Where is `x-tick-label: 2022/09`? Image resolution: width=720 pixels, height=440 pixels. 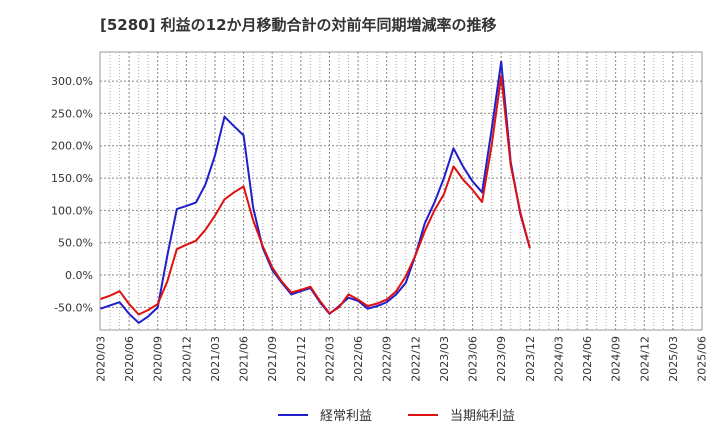
x-tick-label: 2022/09 is located at coordinates (387, 359).